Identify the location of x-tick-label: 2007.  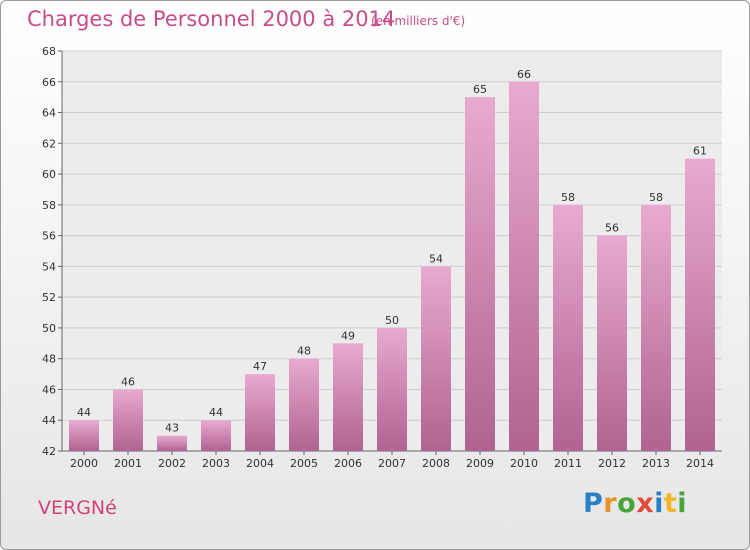
(392, 463).